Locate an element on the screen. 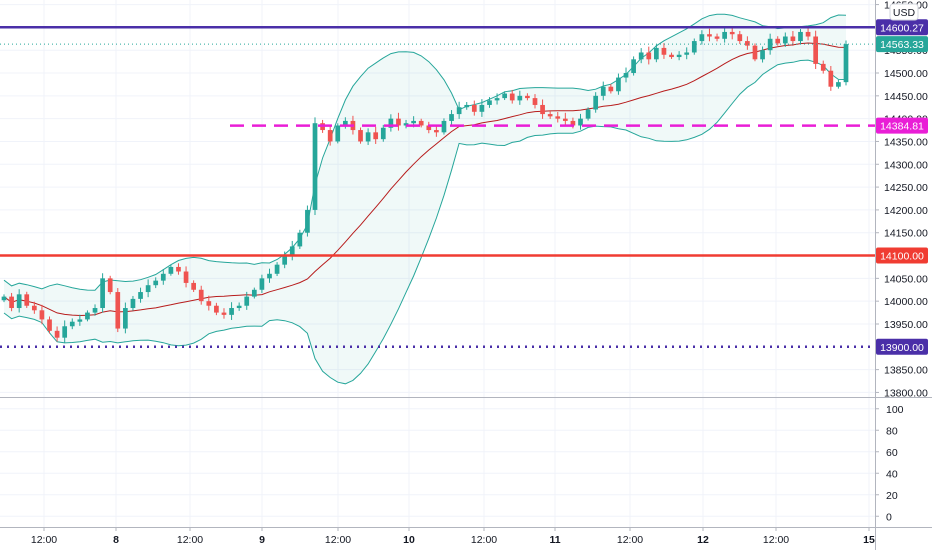 The image size is (932, 550). price-axis-label: 13800.00 is located at coordinates (906, 393).